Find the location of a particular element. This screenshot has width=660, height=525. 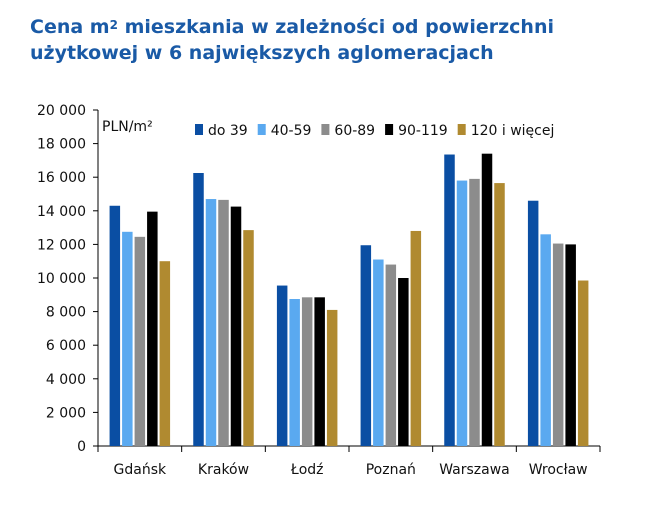

legend: do 39 40-59 60-89 90-119 120 i więcej is located at coordinates (374, 131).